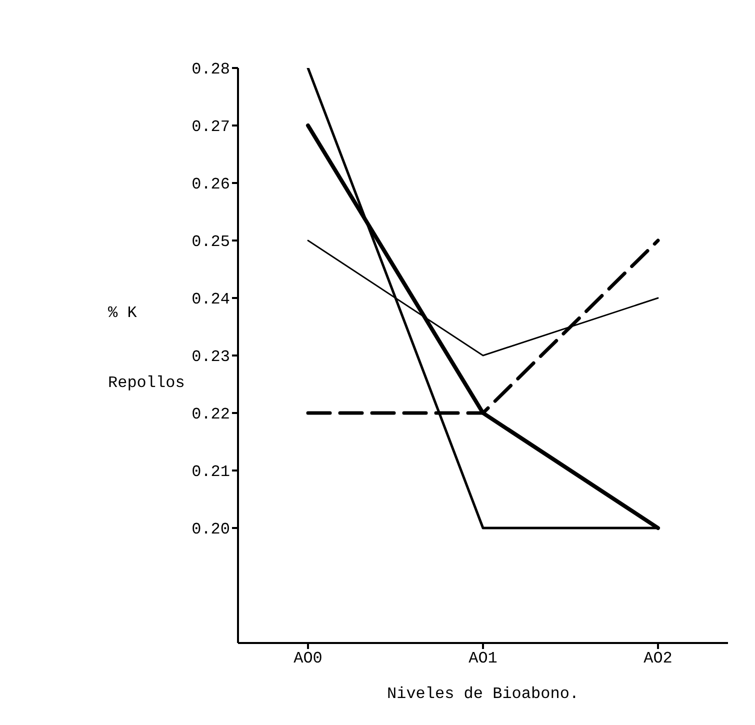 This screenshot has width=755, height=725. What do you see at coordinates (211, 529) in the screenshot?
I see `y-tick-label: 0.20` at bounding box center [211, 529].